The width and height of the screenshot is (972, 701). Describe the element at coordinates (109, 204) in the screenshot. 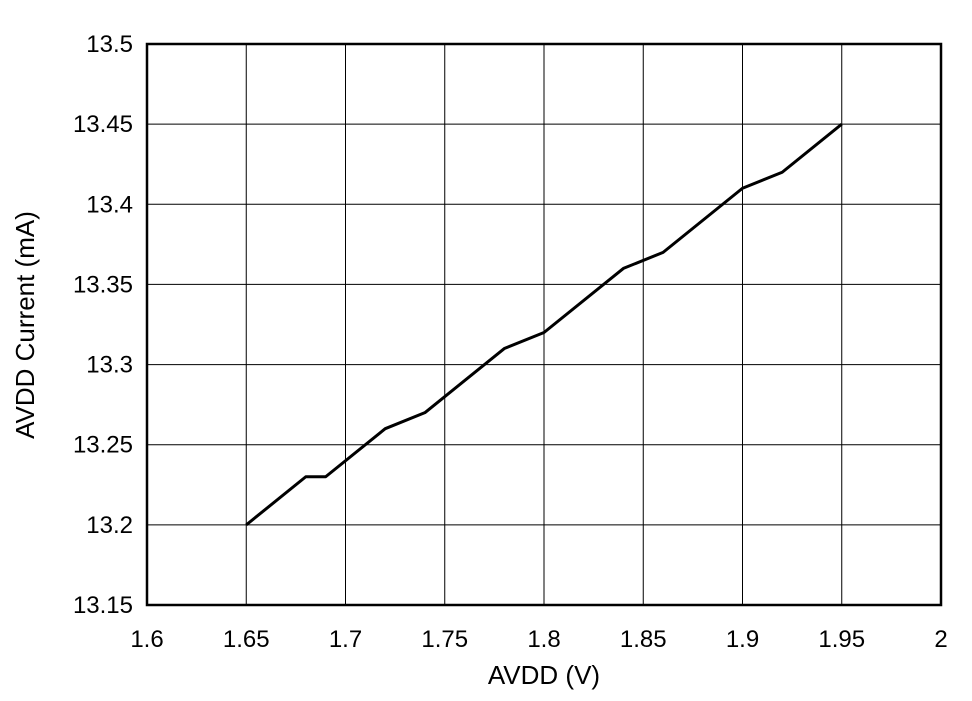

I see `y-tick-label: 13.4` at that location.